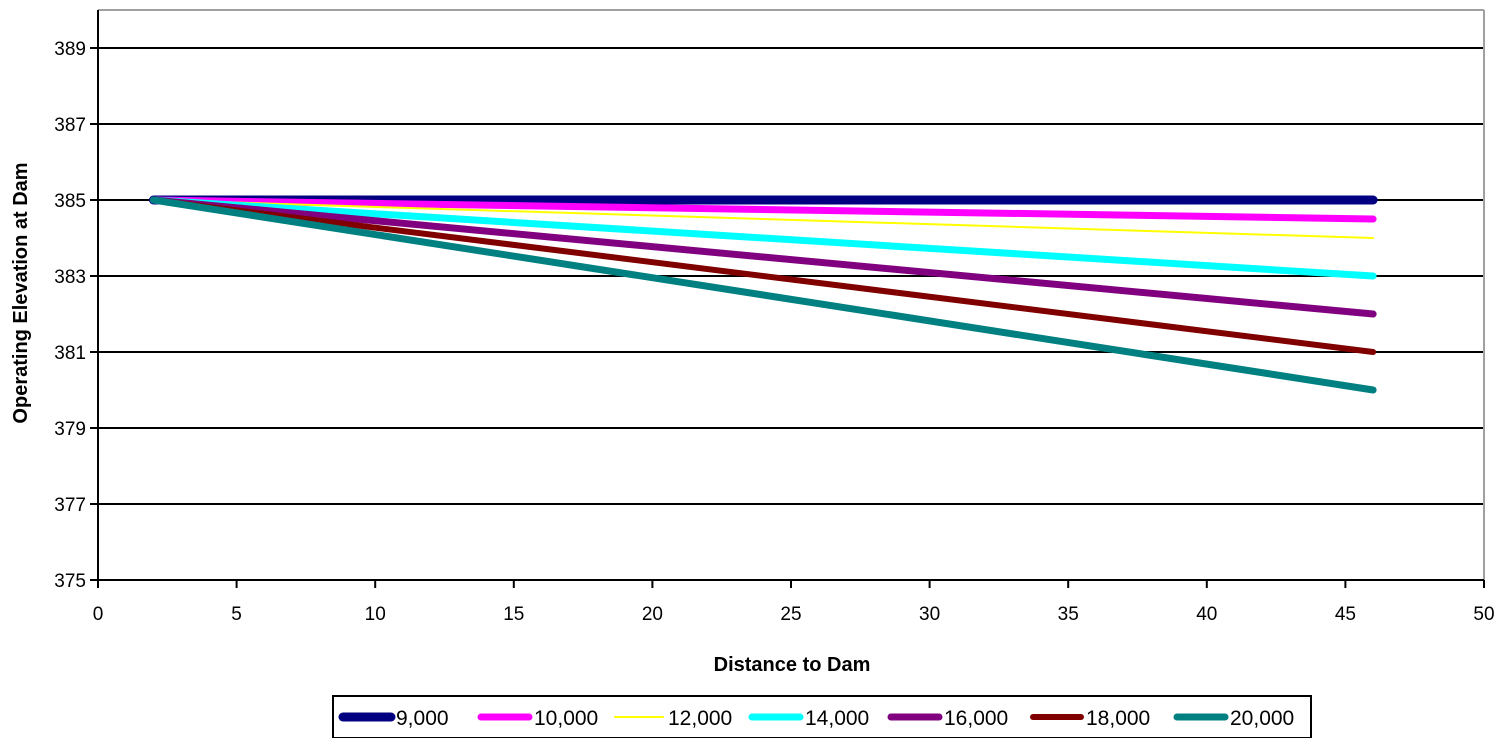 Image resolution: width=1504 pixels, height=743 pixels. Describe the element at coordinates (1118, 718) in the screenshot. I see `legend-label: 18,000` at that location.